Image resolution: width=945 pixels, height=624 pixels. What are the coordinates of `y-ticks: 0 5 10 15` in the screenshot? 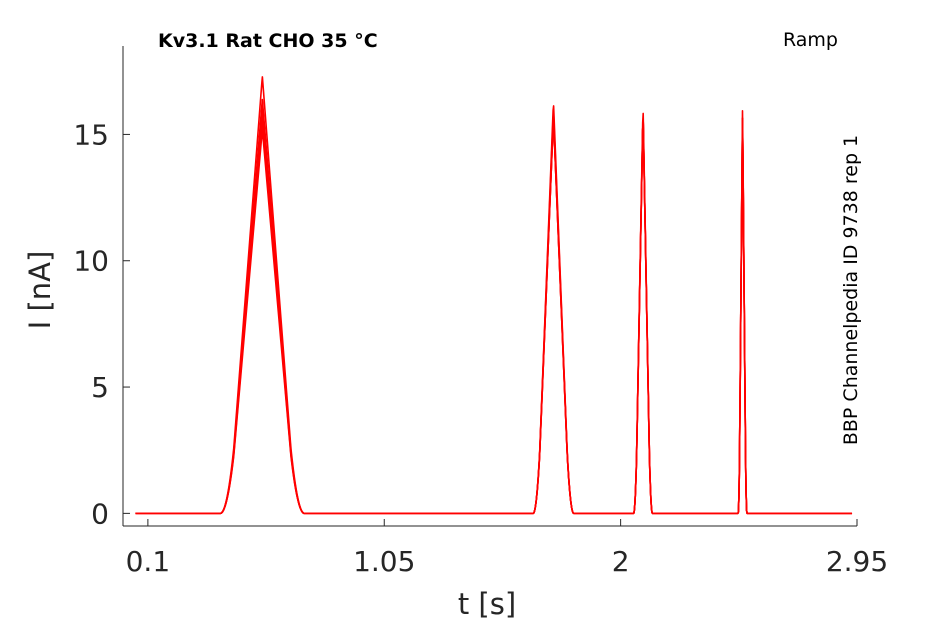 It's located at (101, 324).